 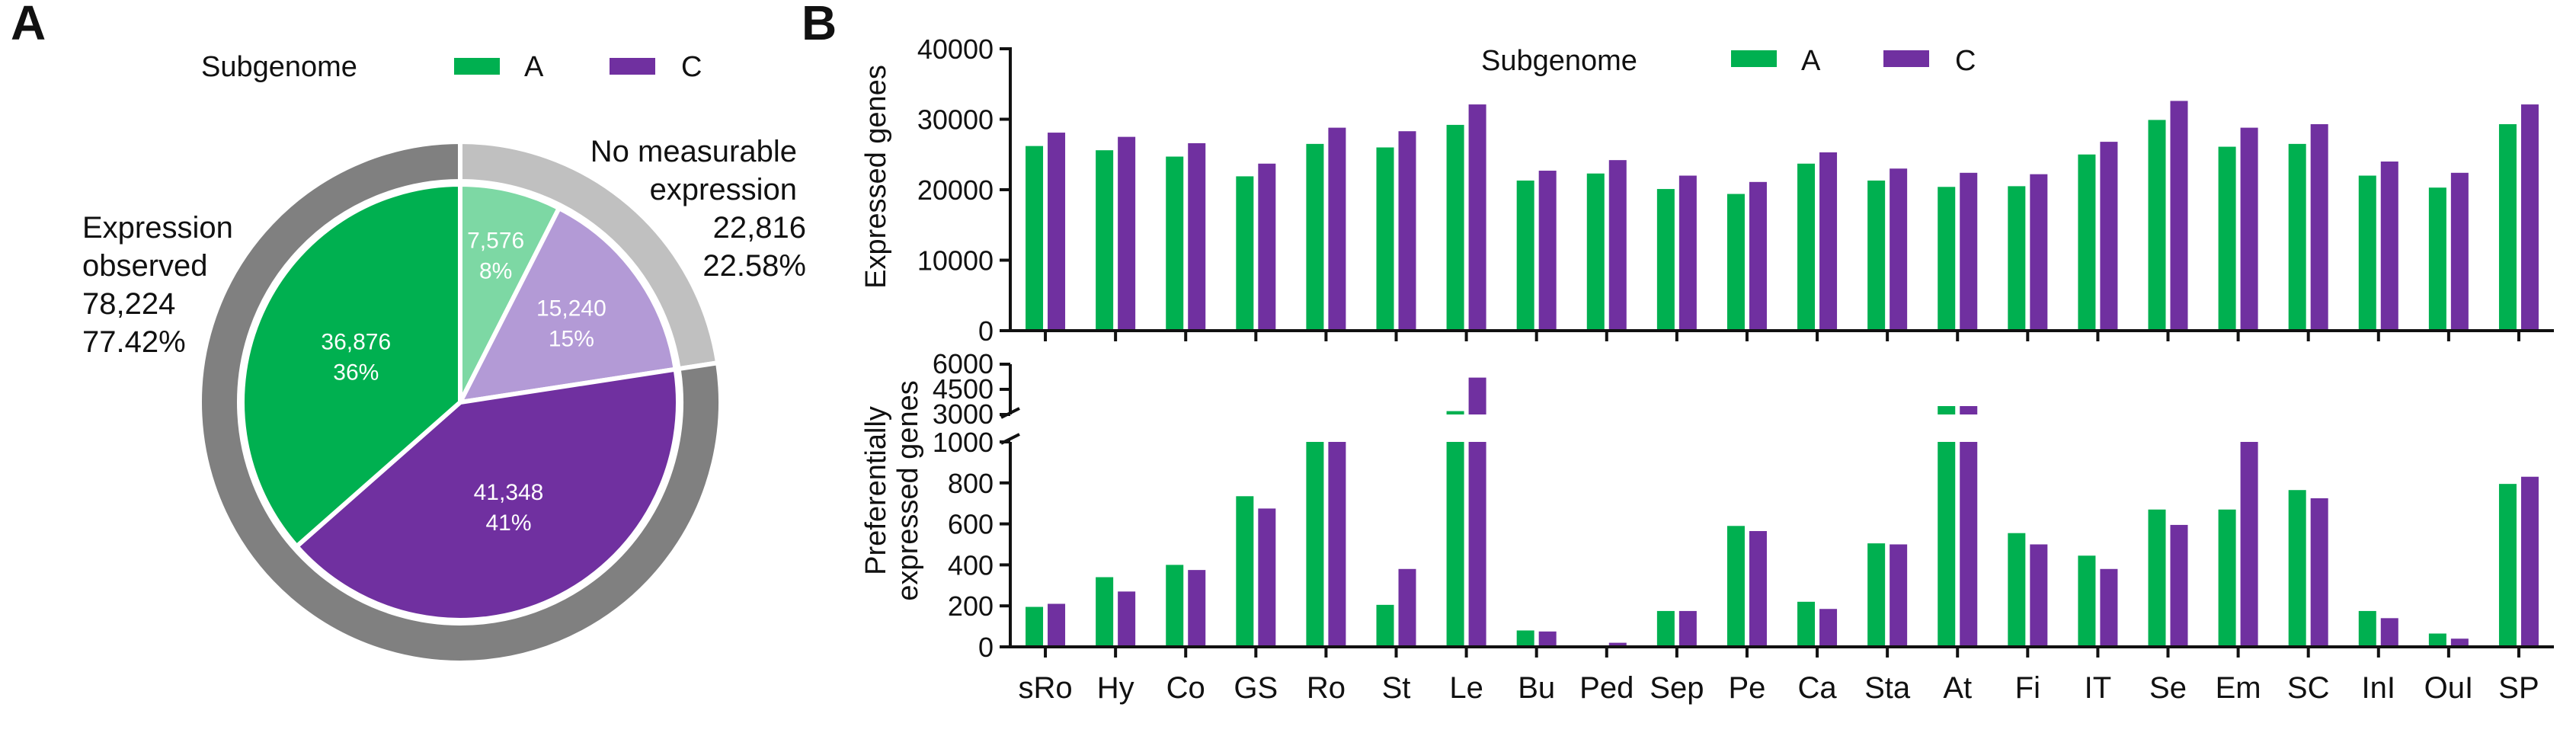 What do you see at coordinates (693, 151) in the screenshot?
I see `no-expression-line1: No measurable` at bounding box center [693, 151].